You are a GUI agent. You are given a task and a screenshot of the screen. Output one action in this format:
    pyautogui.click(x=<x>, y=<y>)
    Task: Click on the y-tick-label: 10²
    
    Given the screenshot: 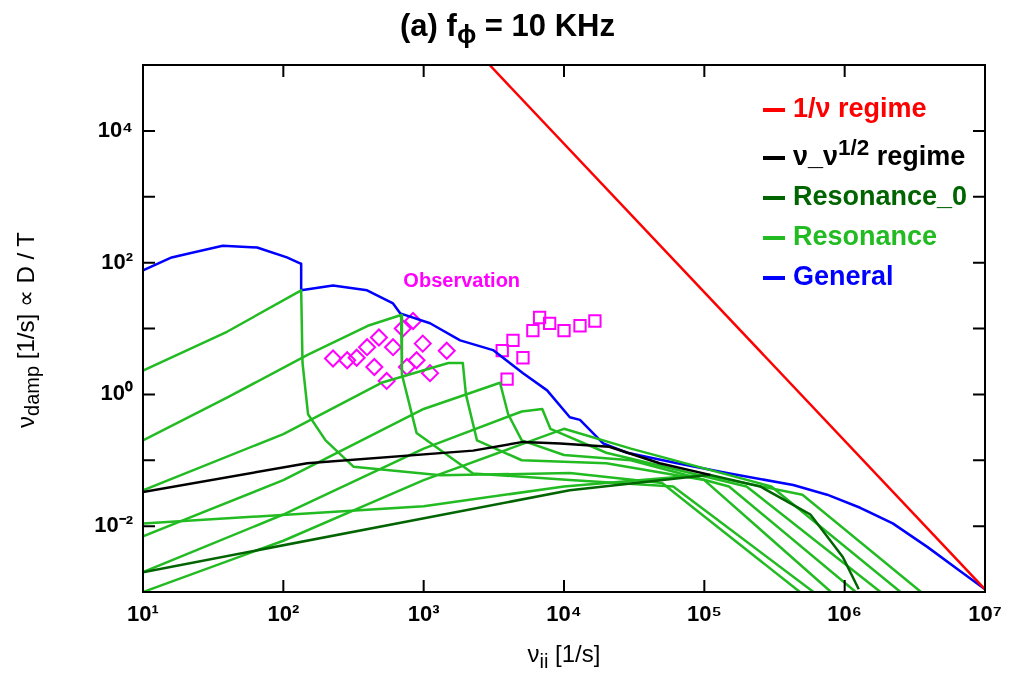 What is the action you would take?
    pyautogui.click(x=117, y=261)
    